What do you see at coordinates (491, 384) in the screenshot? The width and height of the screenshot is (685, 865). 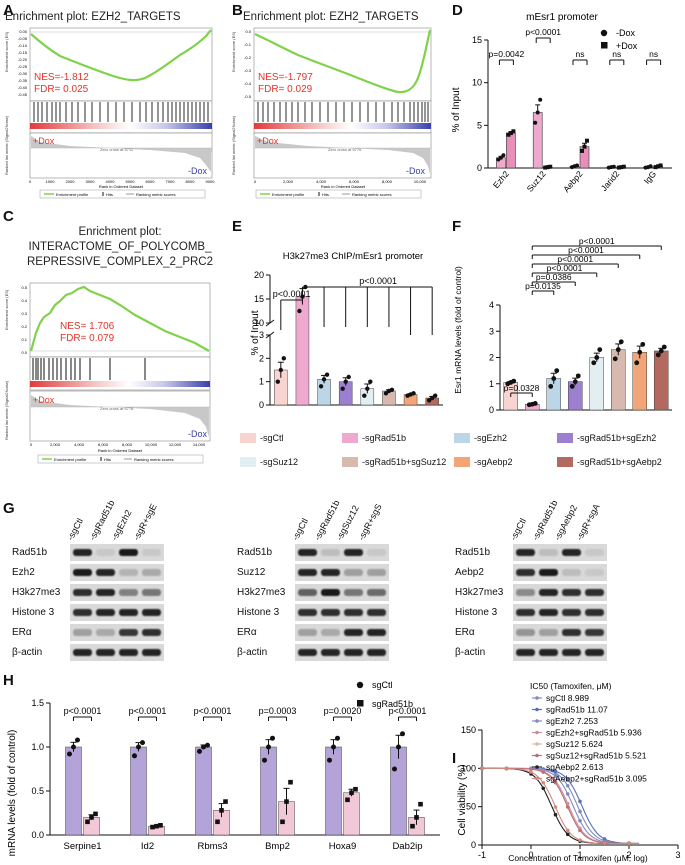 I see `chart-f-ytick-label: 1` at bounding box center [491, 384].